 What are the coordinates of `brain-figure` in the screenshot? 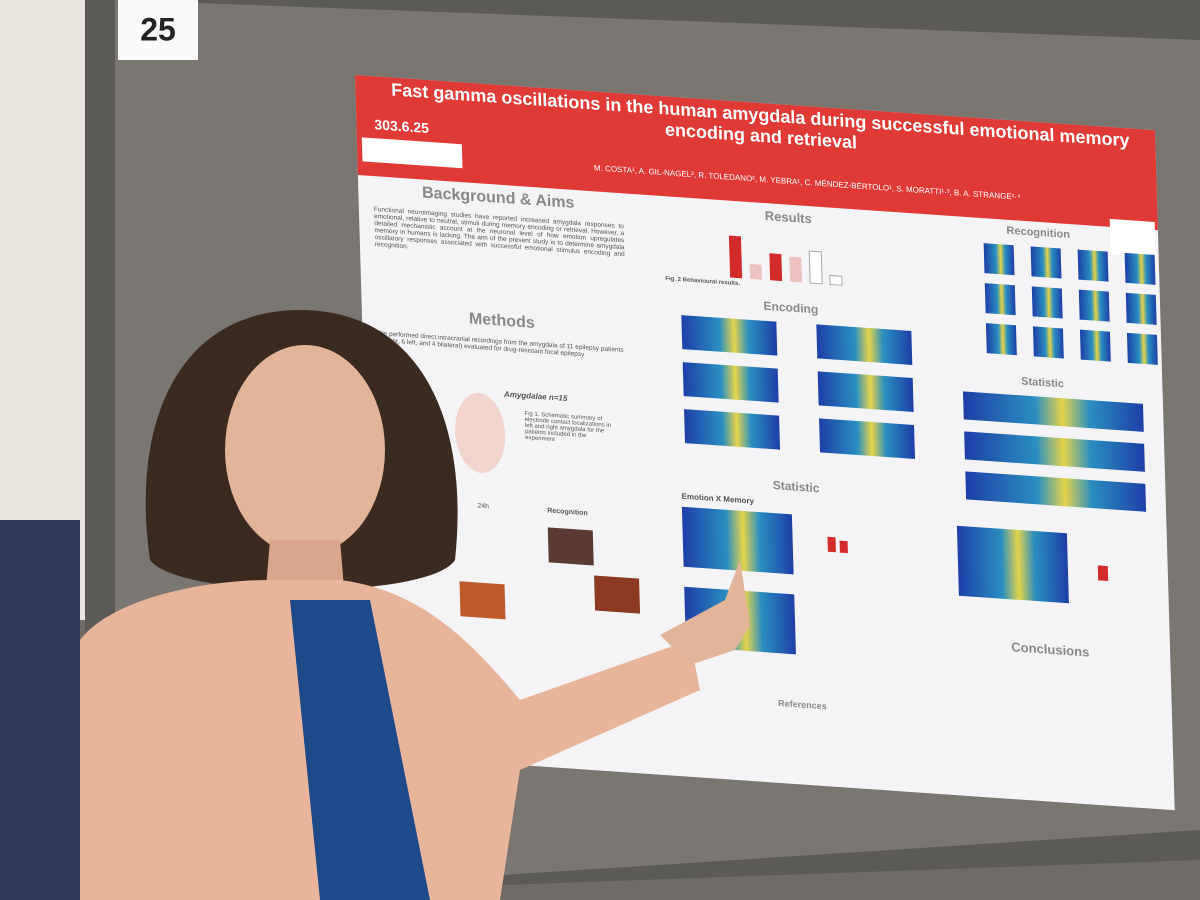 It's located at (480, 432).